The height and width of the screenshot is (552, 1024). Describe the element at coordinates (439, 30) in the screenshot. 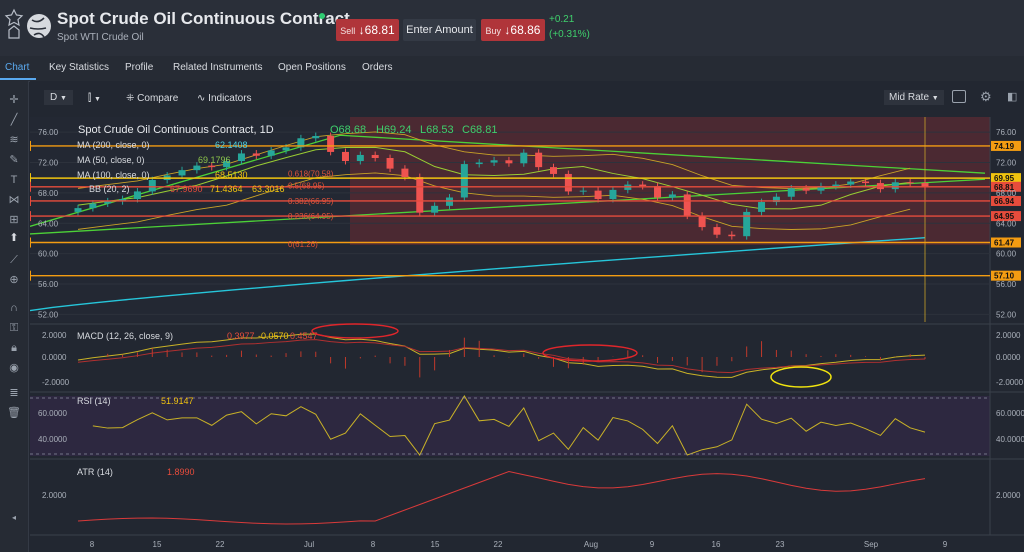

I see `enter-amount-input: Enter Amount` at that location.